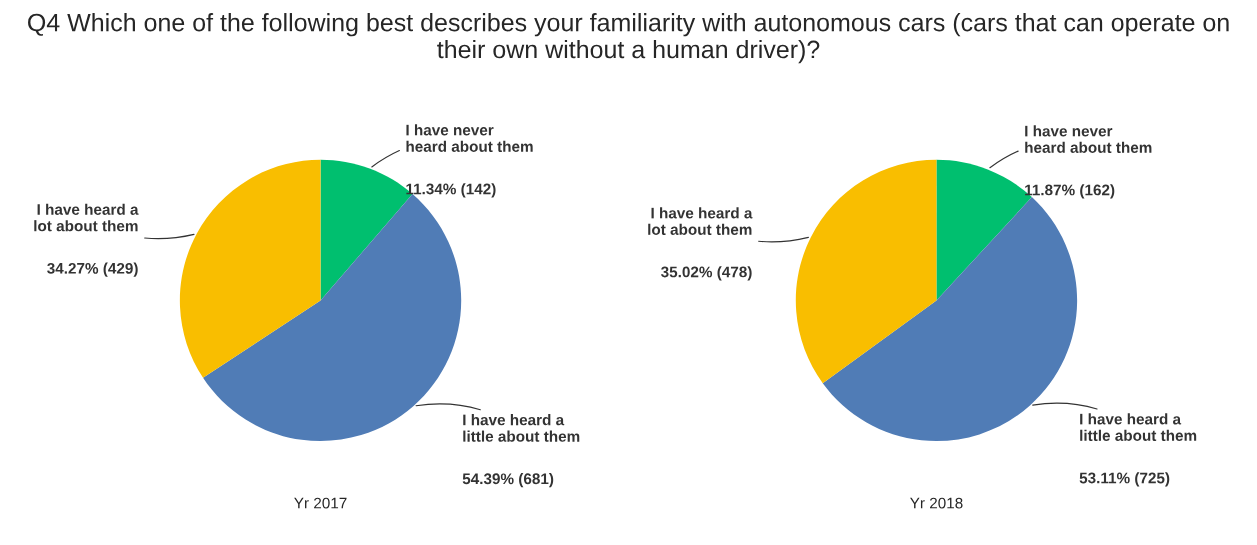  Describe the element at coordinates (936, 503) in the screenshot. I see `text: Yr 2018` at that location.